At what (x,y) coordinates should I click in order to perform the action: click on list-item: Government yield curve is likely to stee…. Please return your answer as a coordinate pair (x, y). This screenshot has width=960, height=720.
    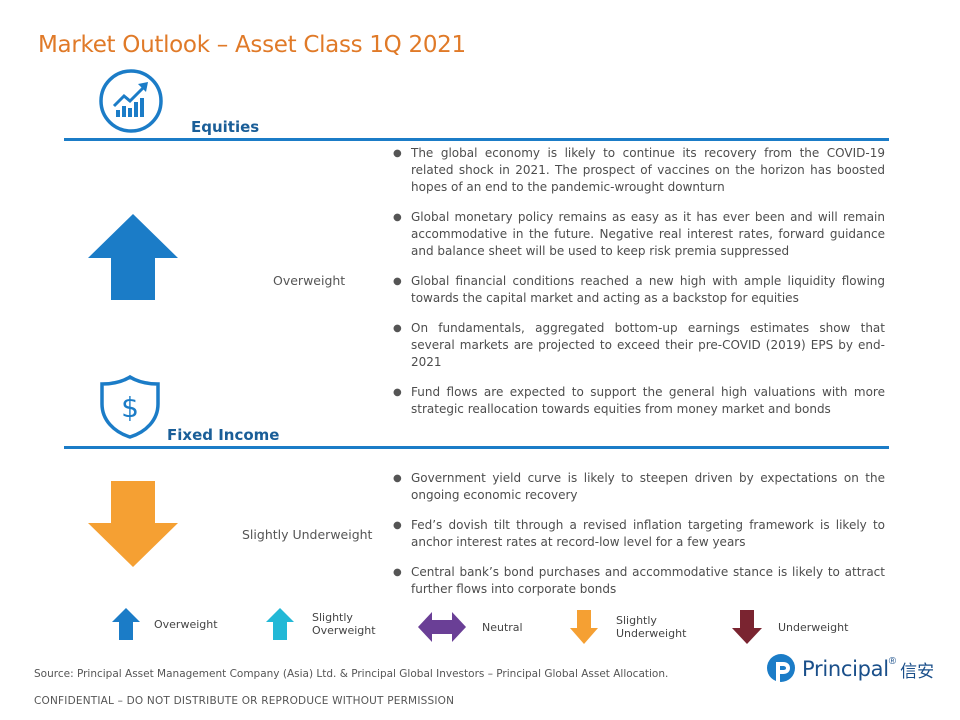
    Looking at the image, I should click on (639, 487).